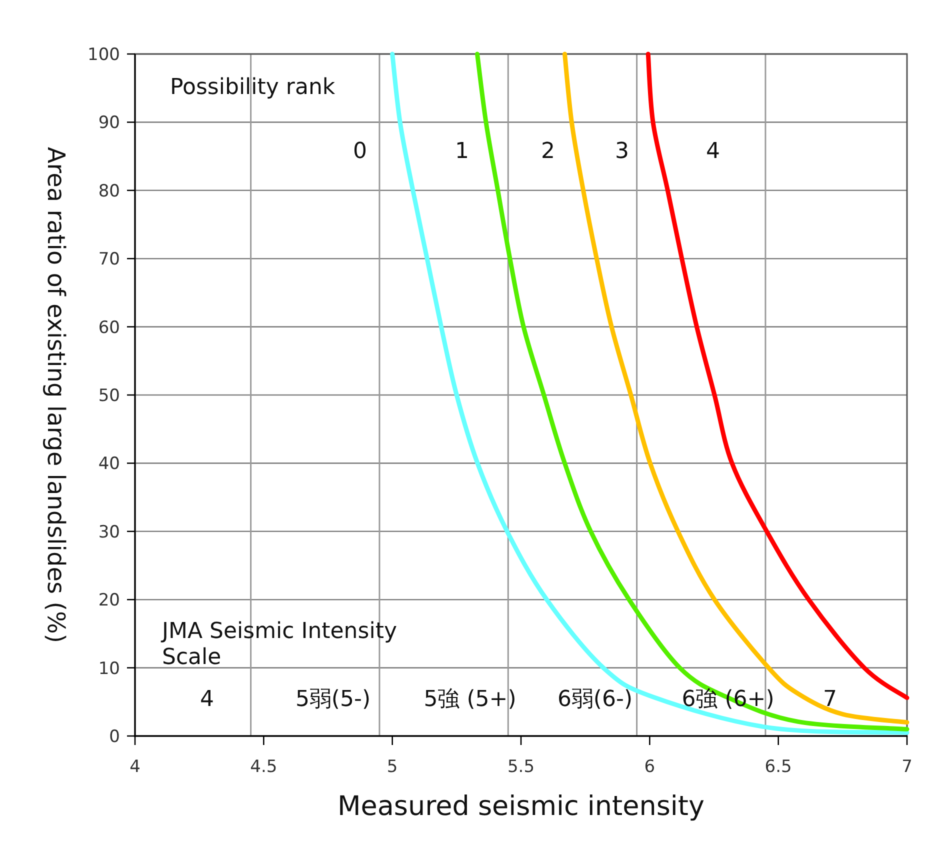 This screenshot has height=849, width=944. Describe the element at coordinates (360, 151) in the screenshot. I see `annotation: 0` at that location.